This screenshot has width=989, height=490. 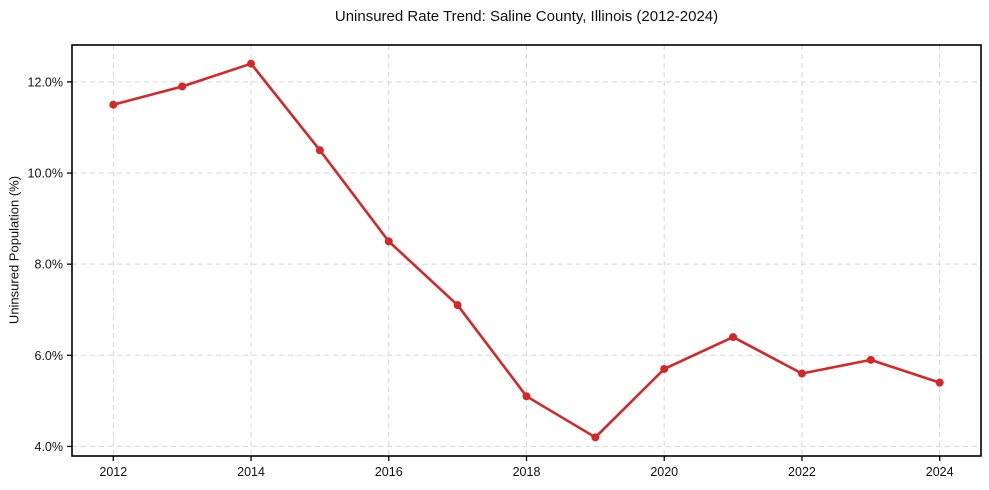 I want to click on x-axis-tick-label: 2022, so click(x=802, y=472).